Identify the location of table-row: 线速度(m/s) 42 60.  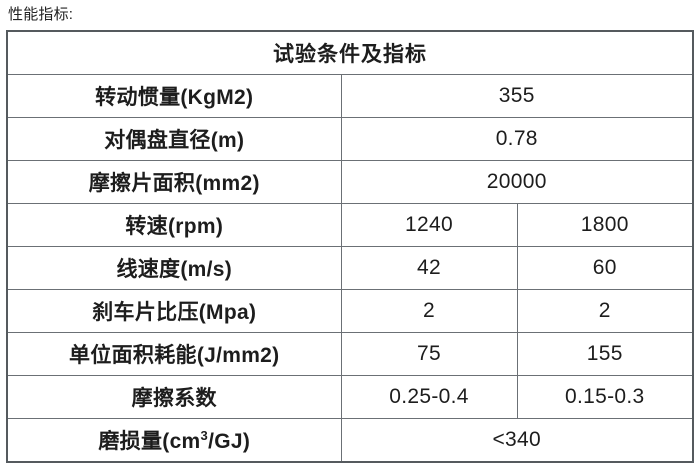
(350, 268).